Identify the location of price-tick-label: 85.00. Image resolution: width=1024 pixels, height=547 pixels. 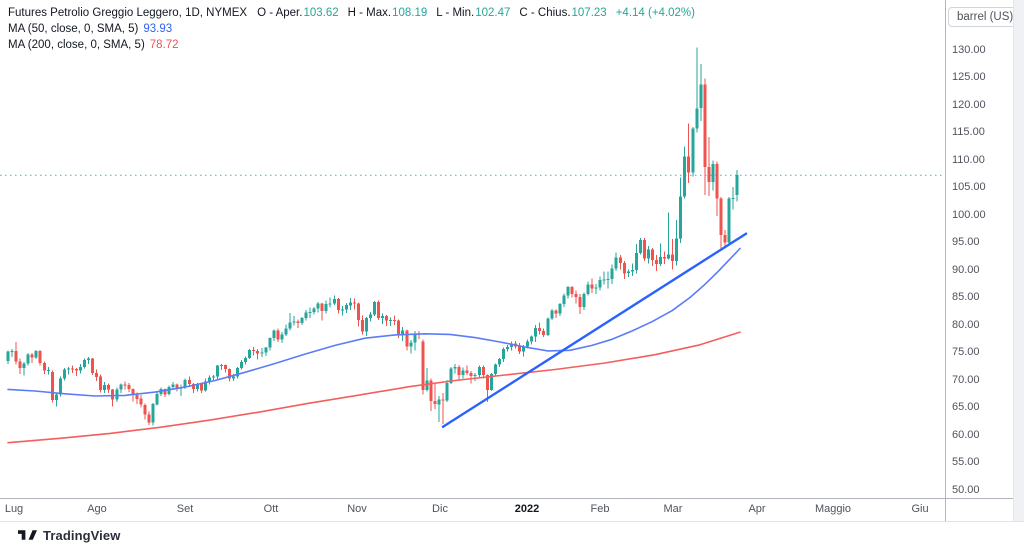
(966, 297).